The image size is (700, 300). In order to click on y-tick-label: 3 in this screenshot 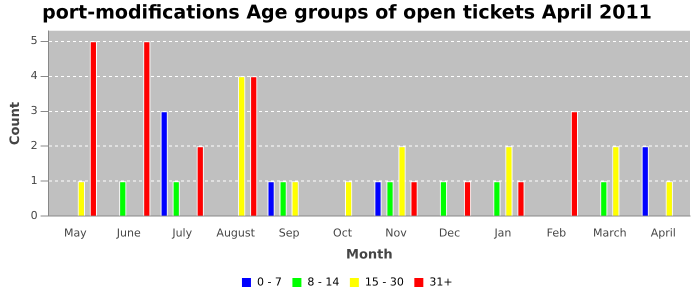, I will do `click(34, 111)`.